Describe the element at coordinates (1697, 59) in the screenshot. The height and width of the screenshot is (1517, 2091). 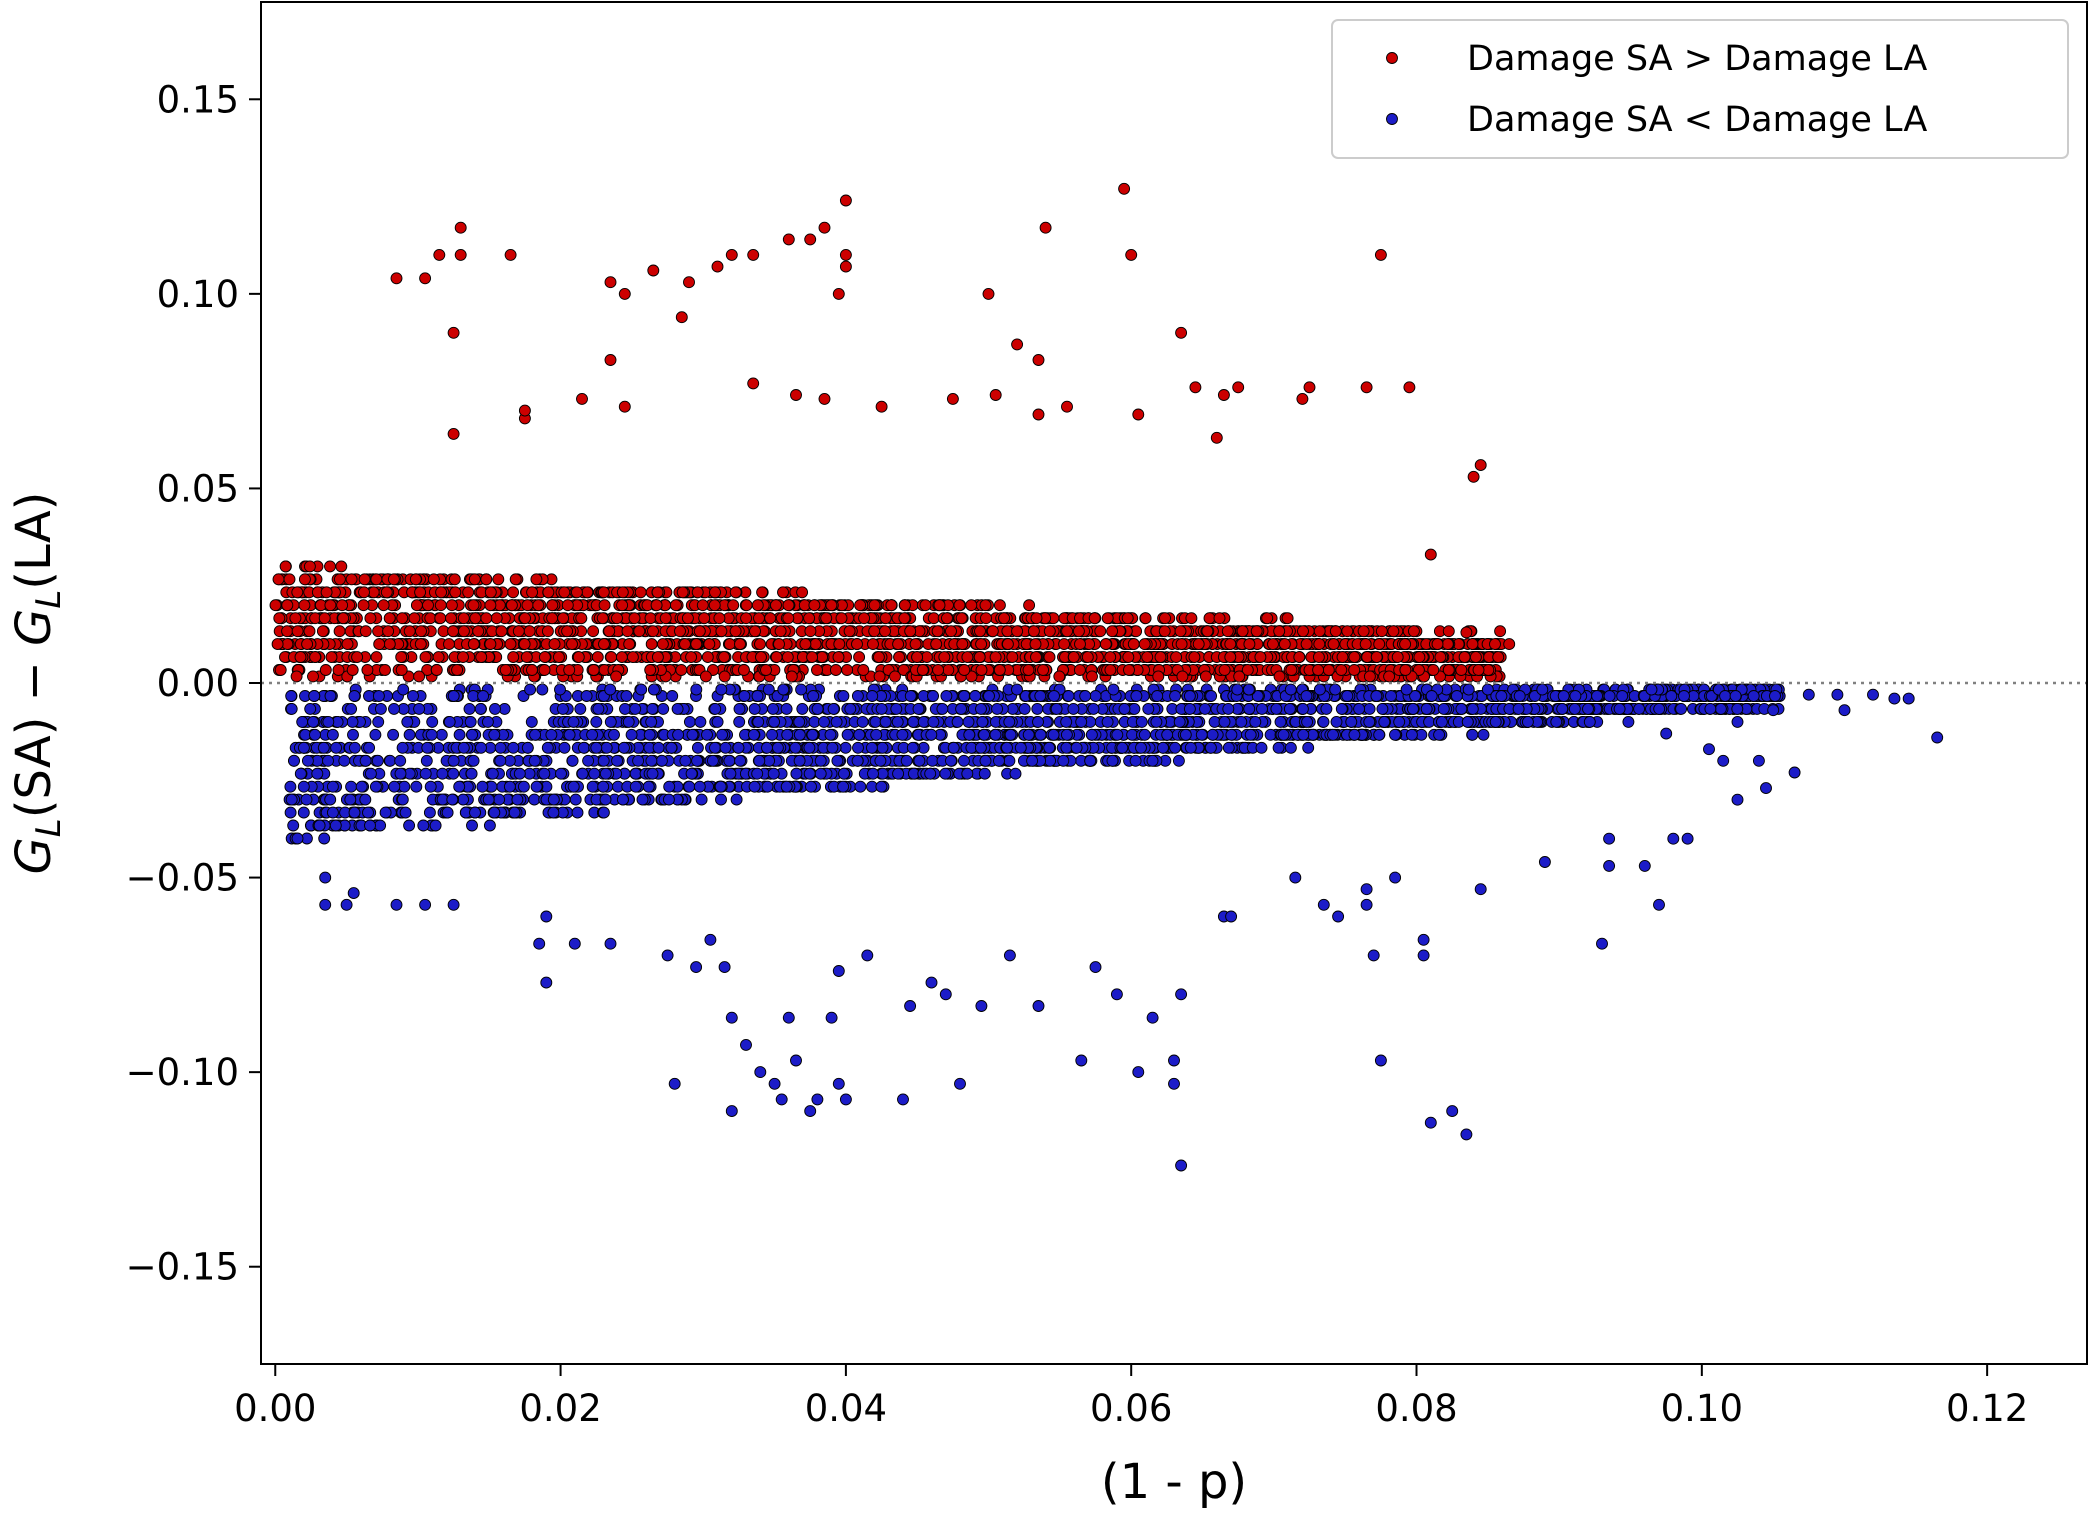
I see `legend-label: Damage SA > Damage LA` at that location.